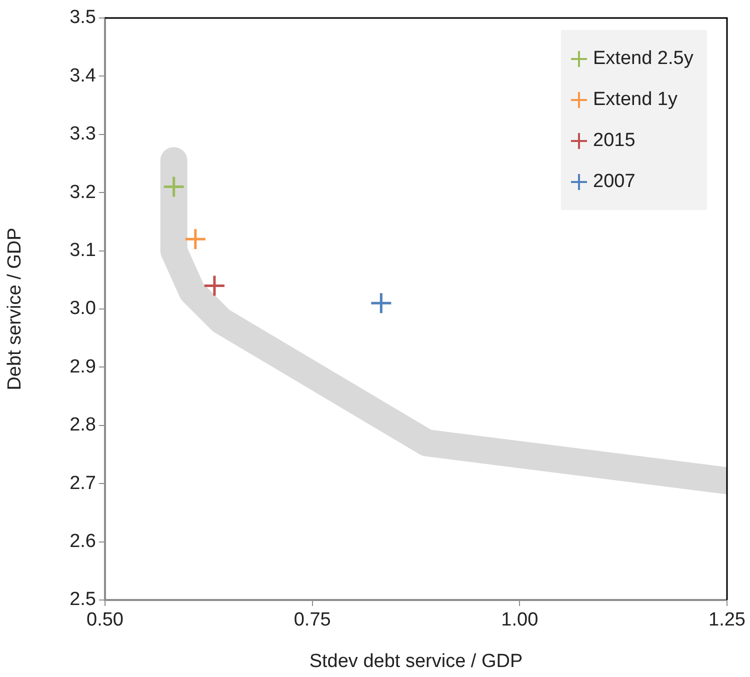  I want to click on y-tick-label: 3.3, so click(83, 134).